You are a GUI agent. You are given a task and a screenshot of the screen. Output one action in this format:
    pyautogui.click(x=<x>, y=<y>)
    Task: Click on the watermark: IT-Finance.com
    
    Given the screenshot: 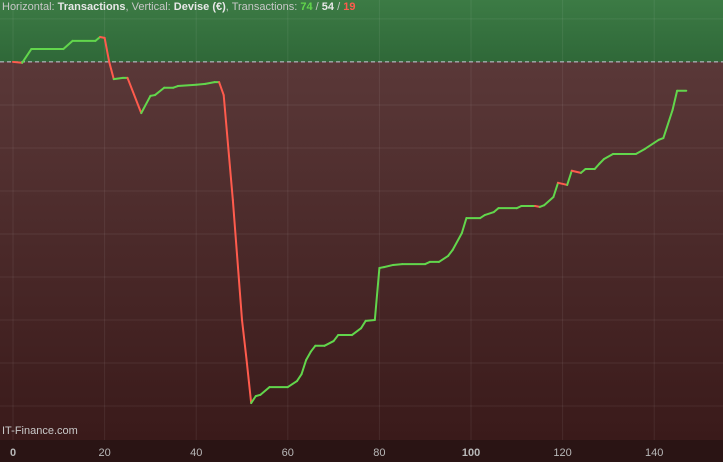 What is the action you would take?
    pyautogui.click(x=40, y=431)
    